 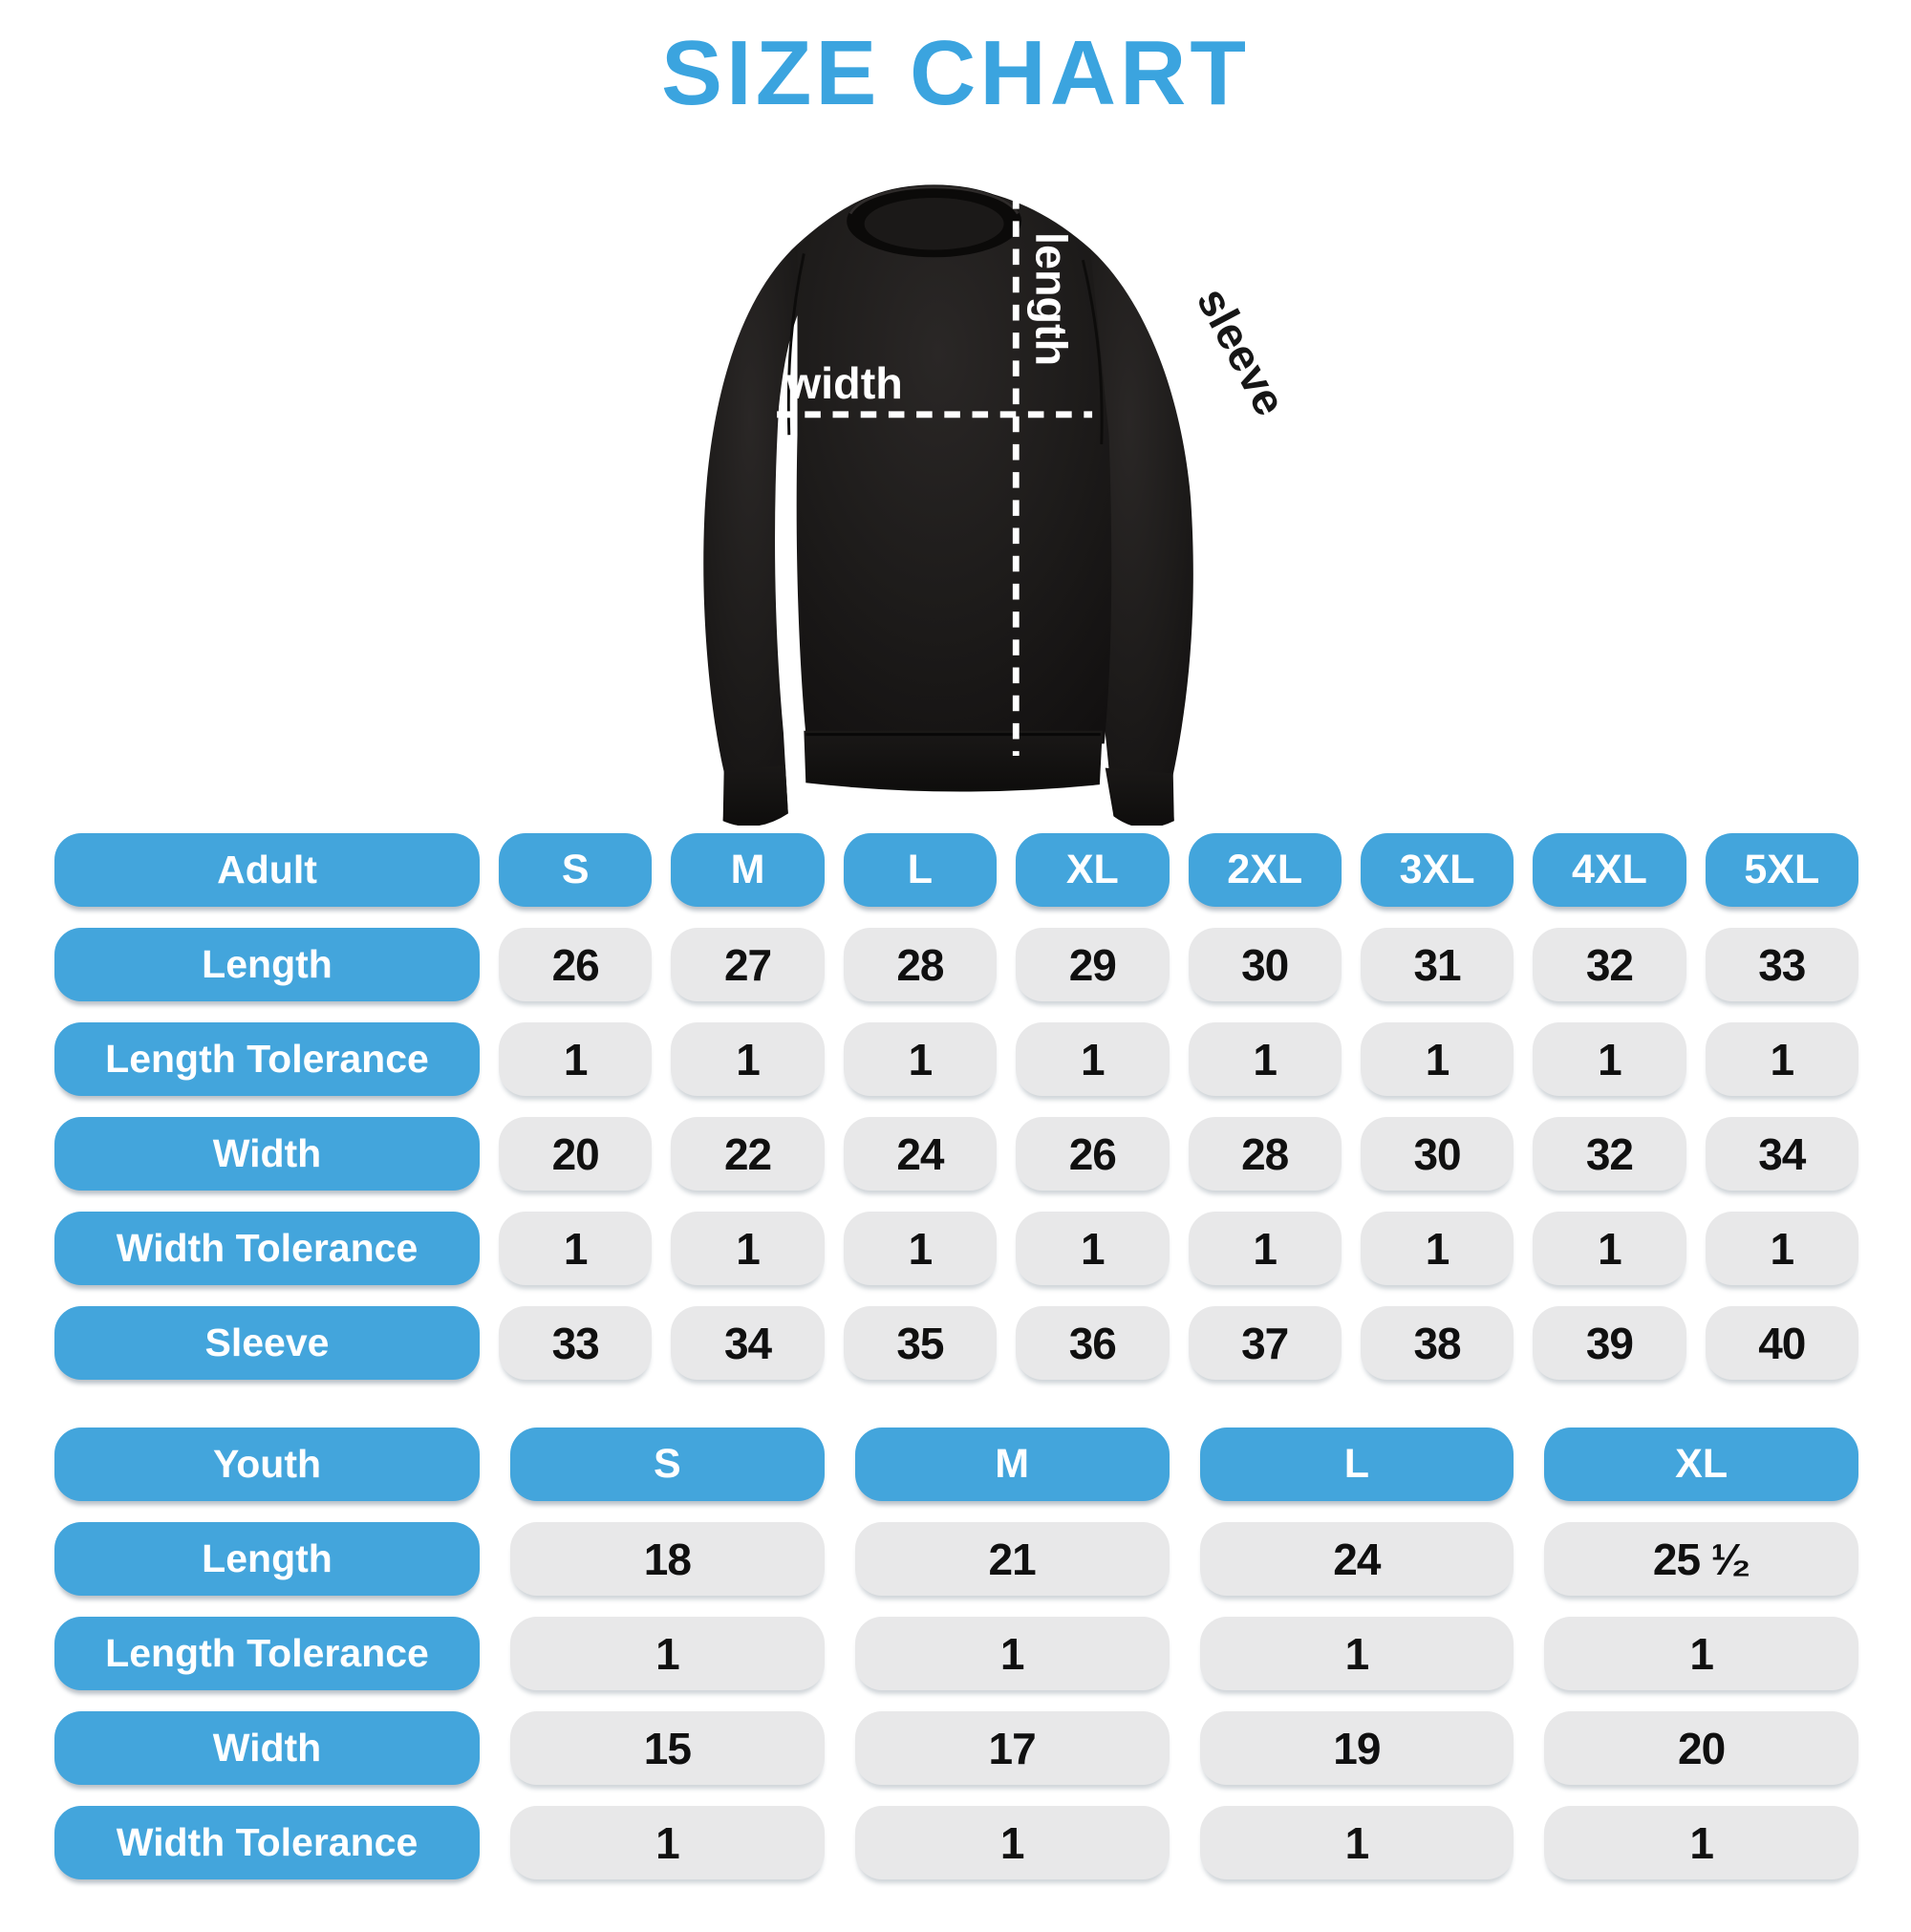 I want to click on left-sleeve, so click(x=755, y=535).